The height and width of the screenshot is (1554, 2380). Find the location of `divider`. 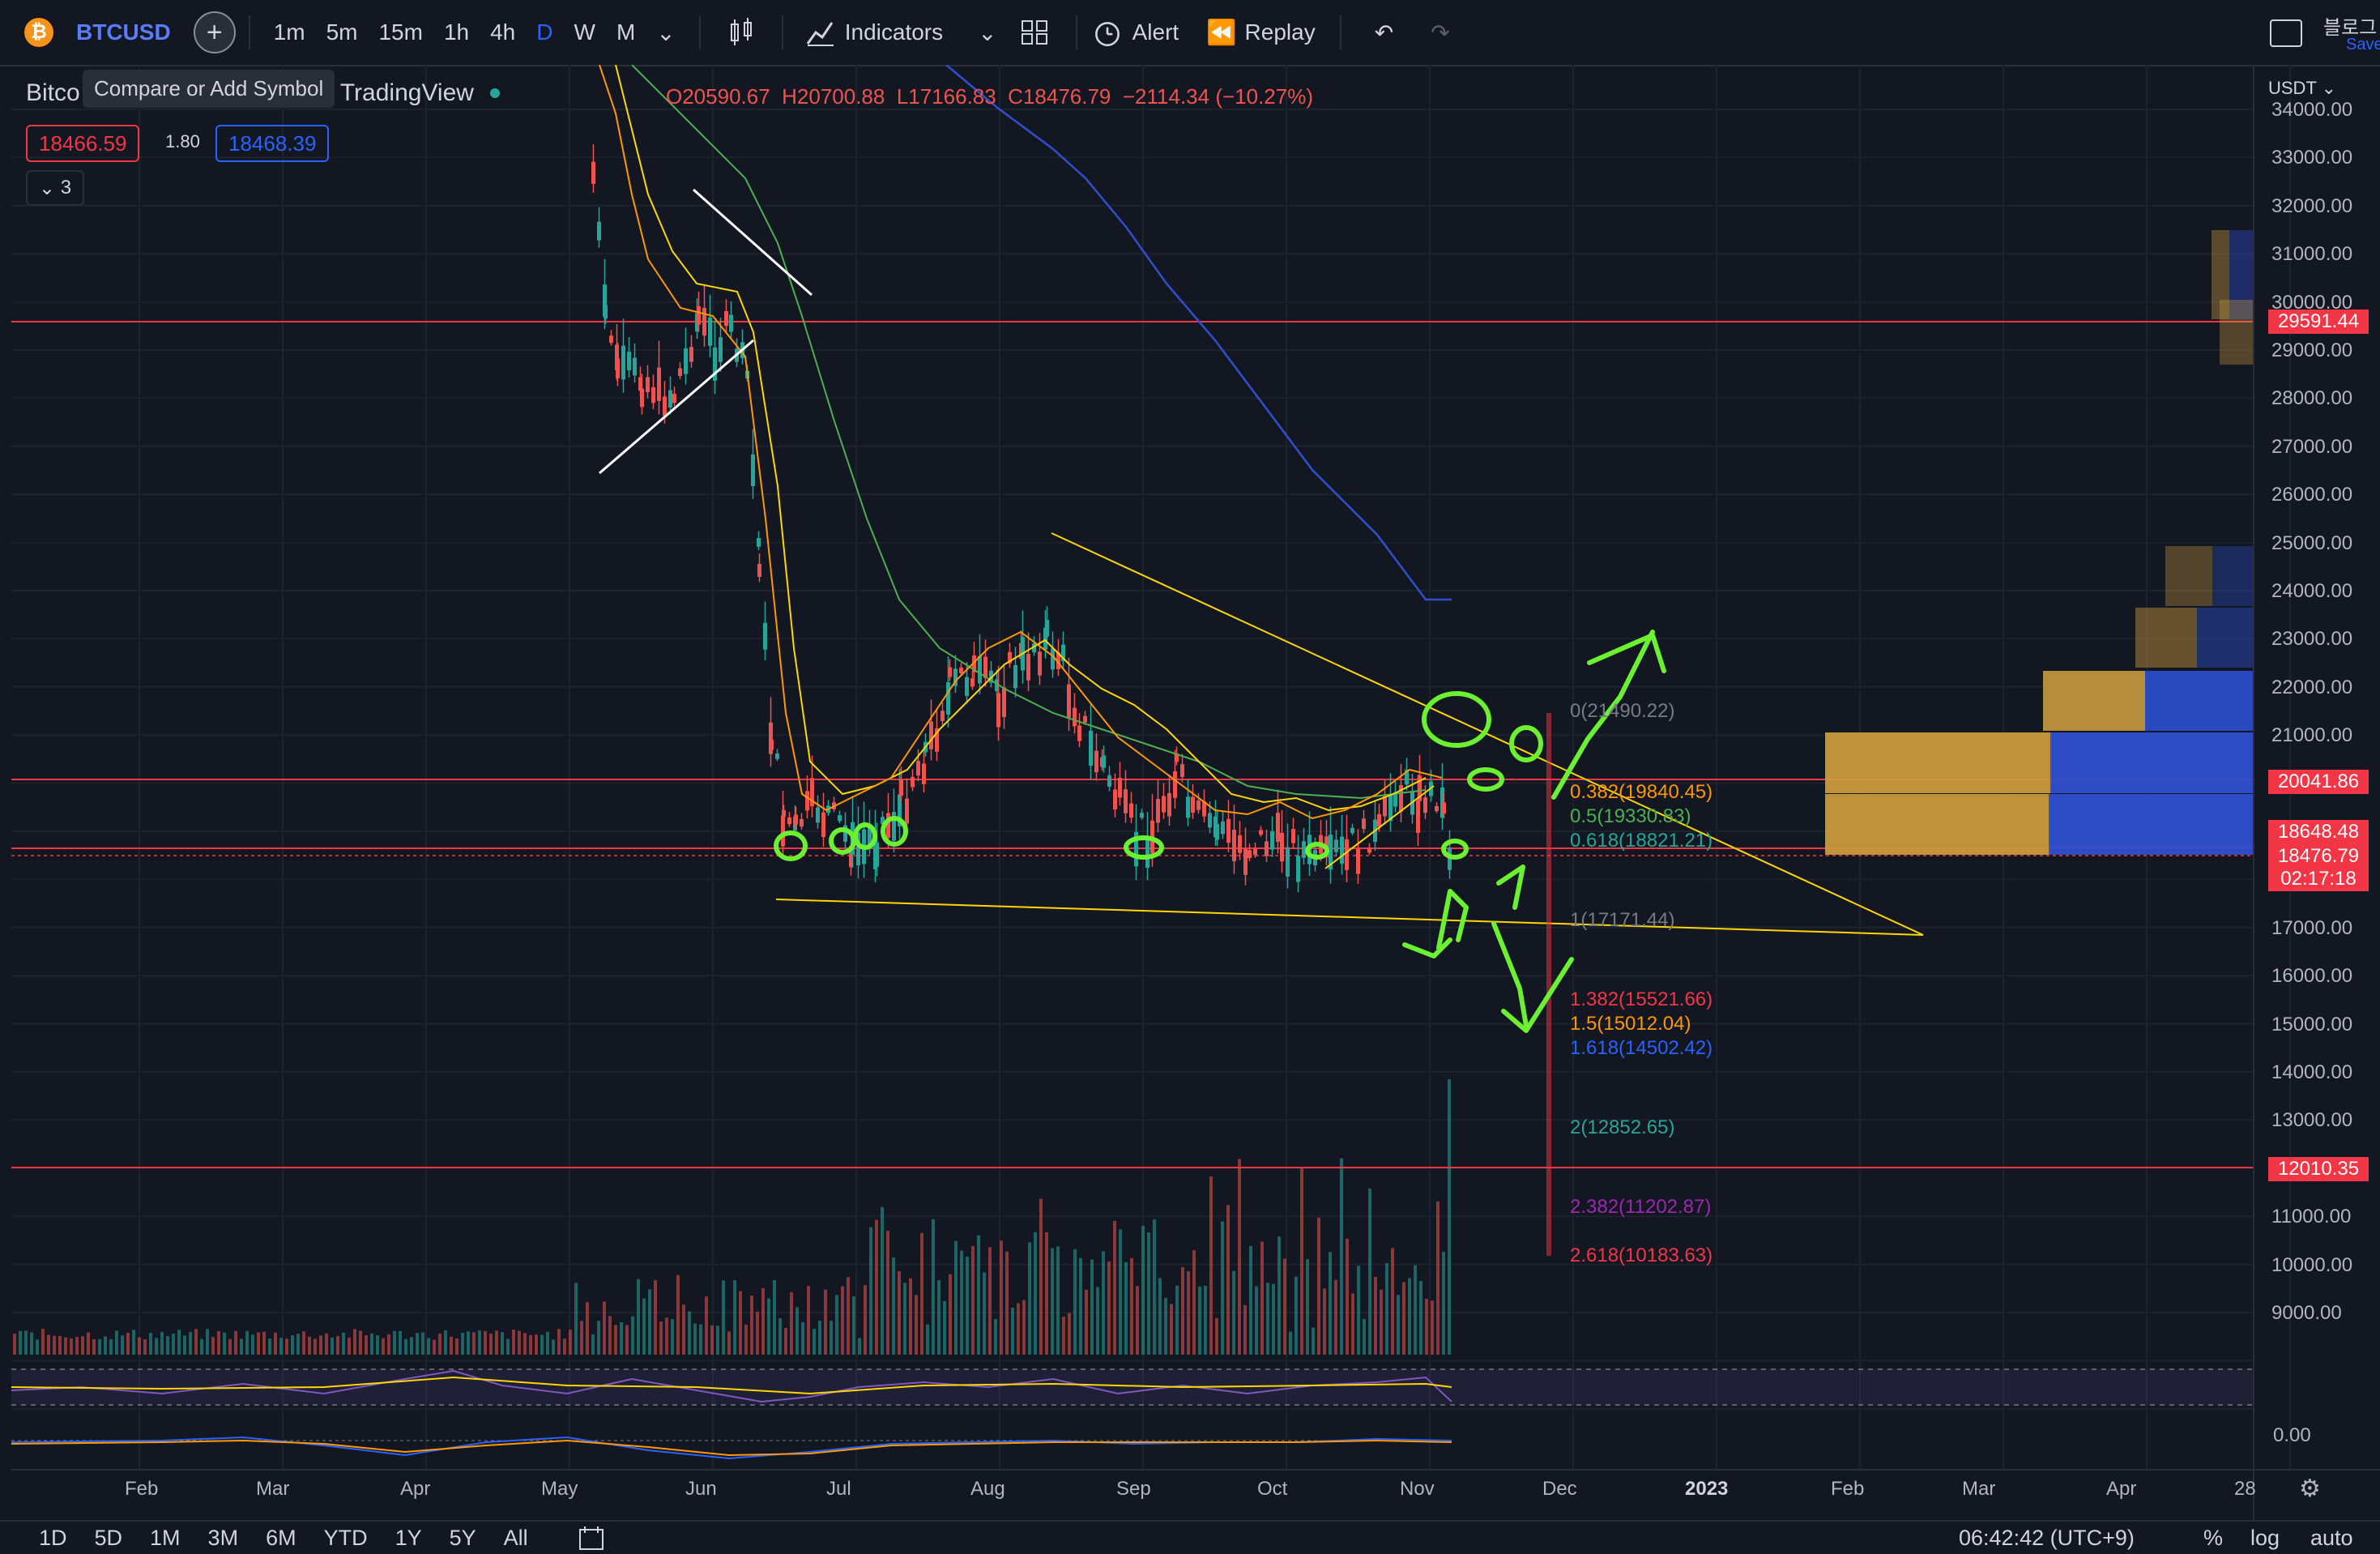

divider is located at coordinates (1340, 32).